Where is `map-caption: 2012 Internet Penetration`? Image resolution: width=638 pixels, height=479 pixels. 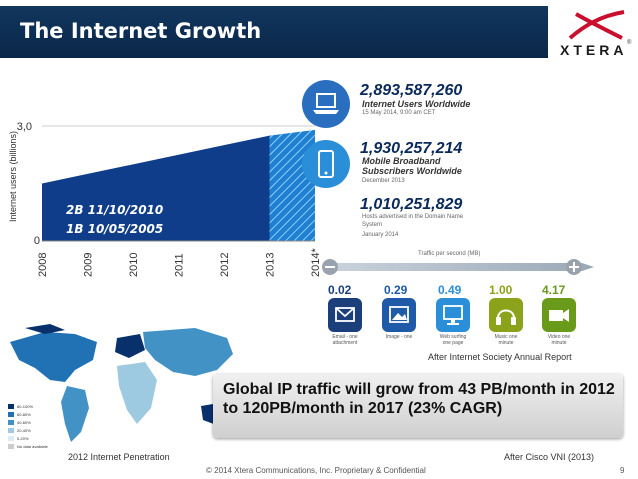
map-caption: 2012 Internet Penetration is located at coordinates (119, 457).